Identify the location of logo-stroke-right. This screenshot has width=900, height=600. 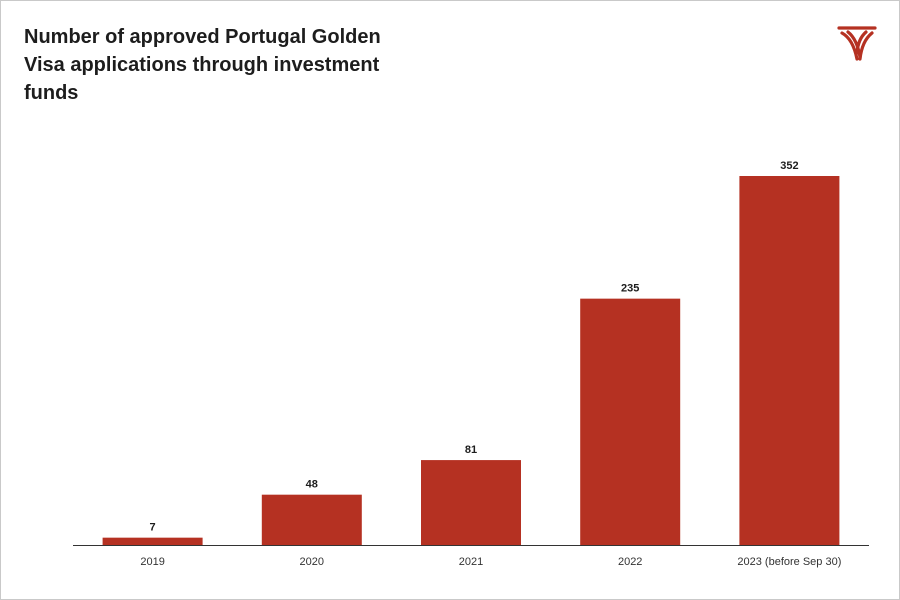
(866, 46).